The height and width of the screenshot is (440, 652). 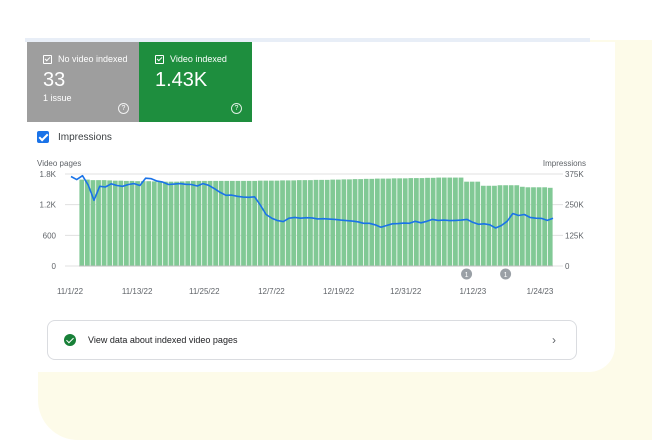 What do you see at coordinates (406, 291) in the screenshot?
I see `x-tick-label: 12/31/22` at bounding box center [406, 291].